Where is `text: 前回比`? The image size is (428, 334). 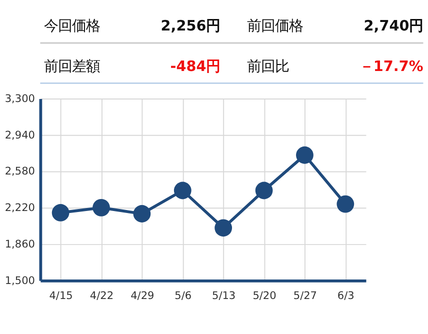
text: 前回比 is located at coordinates (268, 66).